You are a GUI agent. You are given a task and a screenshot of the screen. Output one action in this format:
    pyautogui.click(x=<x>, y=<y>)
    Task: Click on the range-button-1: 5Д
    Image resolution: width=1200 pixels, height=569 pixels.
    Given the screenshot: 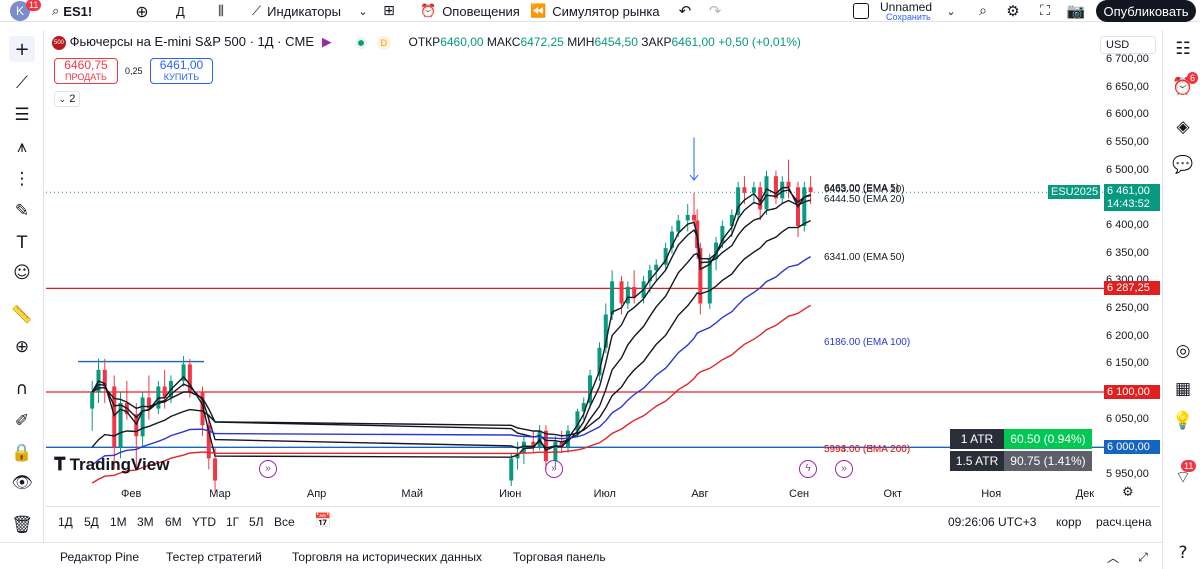 What is the action you would take?
    pyautogui.click(x=91, y=522)
    